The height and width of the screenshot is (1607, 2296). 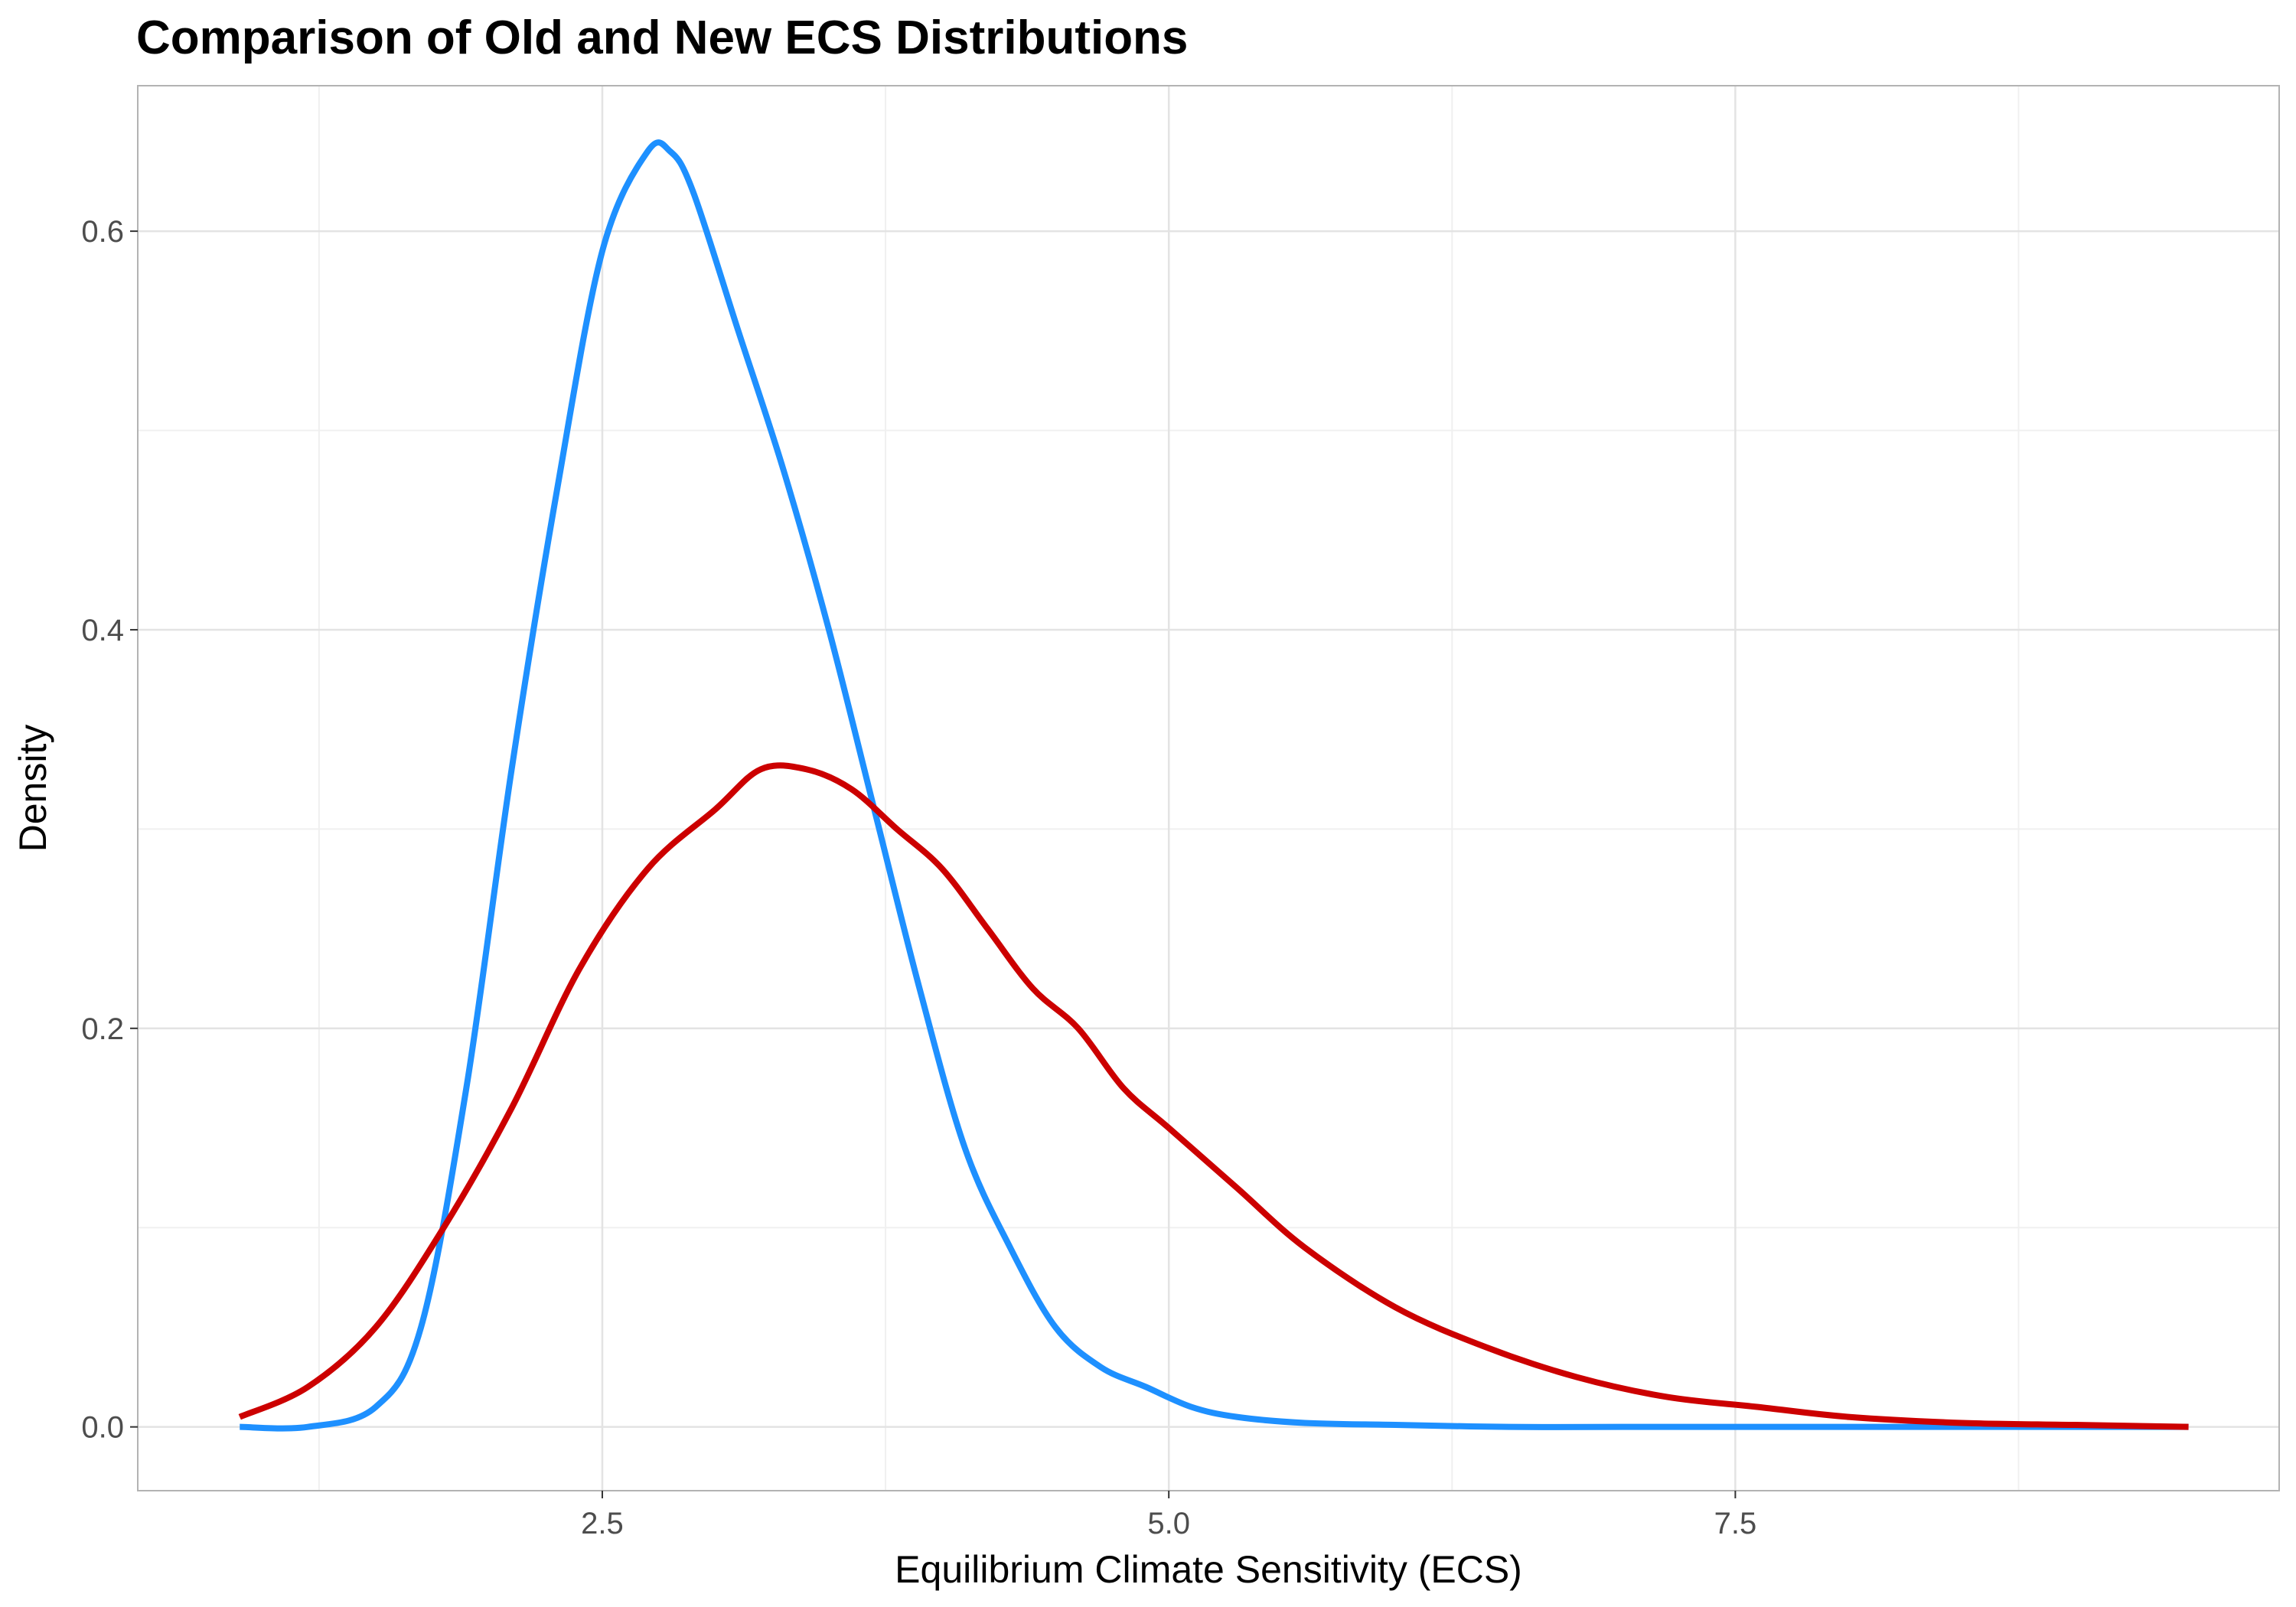 What do you see at coordinates (32, 788) in the screenshot?
I see `y-axis-title: Density` at bounding box center [32, 788].